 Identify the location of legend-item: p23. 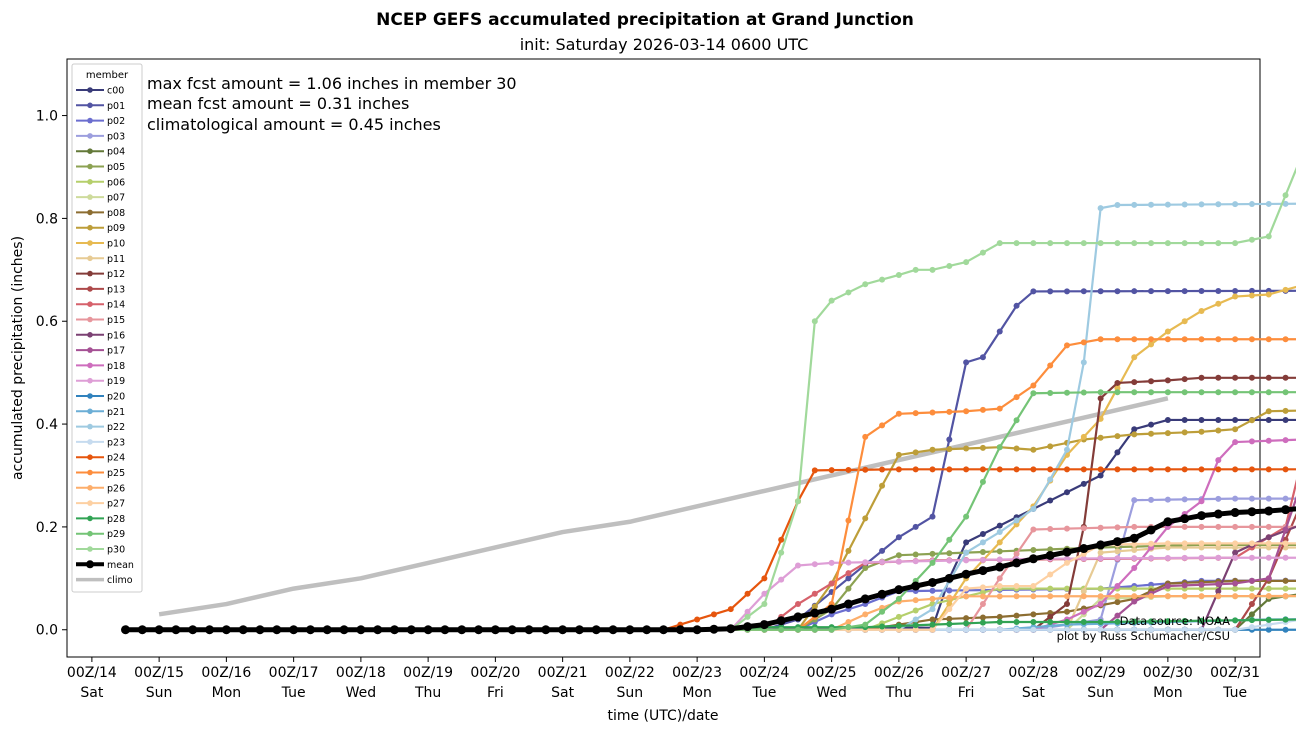
(100, 442).